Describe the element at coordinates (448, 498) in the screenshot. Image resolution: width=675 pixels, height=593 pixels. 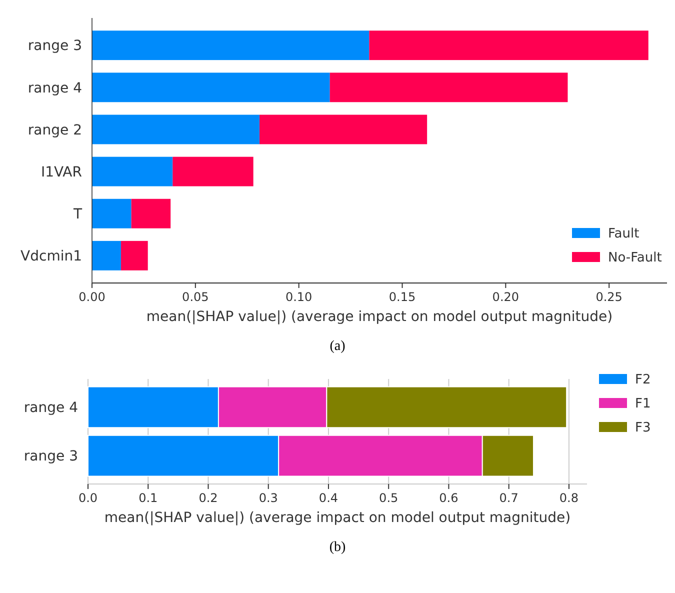
I see `x-tick-label: 0.6` at that location.